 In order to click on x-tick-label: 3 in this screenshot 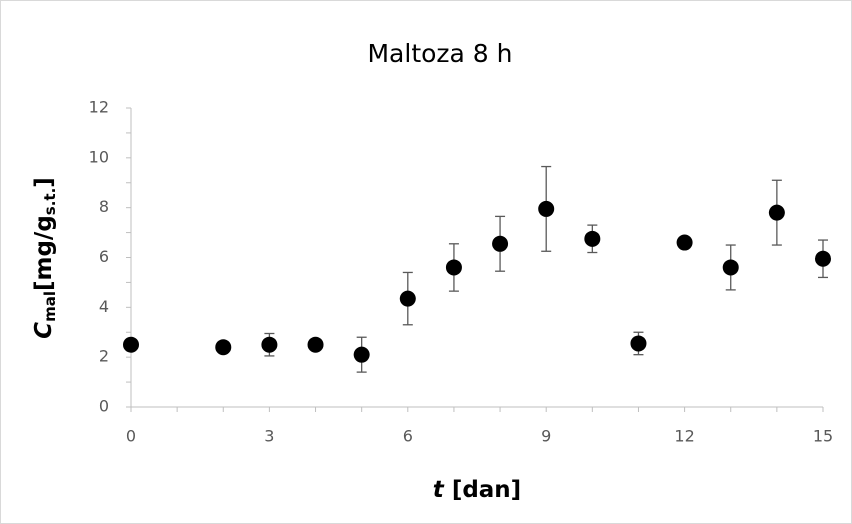, I will do `click(269, 436)`.